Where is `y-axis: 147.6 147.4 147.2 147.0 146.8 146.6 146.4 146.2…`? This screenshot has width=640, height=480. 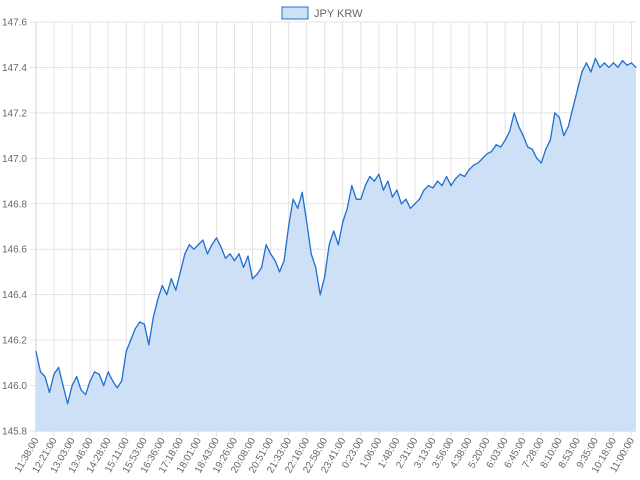
y-axis: 147.6 147.4 147.2 147.0 146.8 146.6 146.4 146.2… is located at coordinates (14, 228).